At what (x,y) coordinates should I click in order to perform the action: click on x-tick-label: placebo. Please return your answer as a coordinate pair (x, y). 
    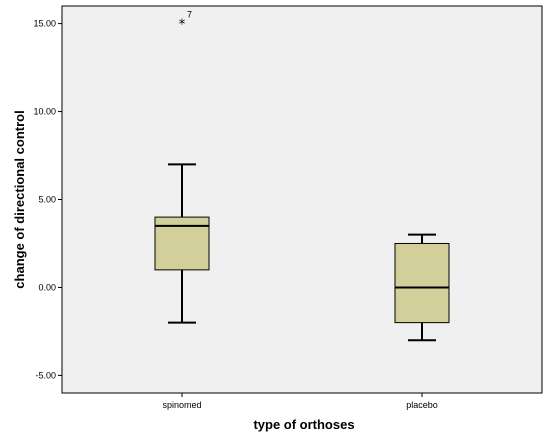
    Looking at the image, I should click on (422, 405).